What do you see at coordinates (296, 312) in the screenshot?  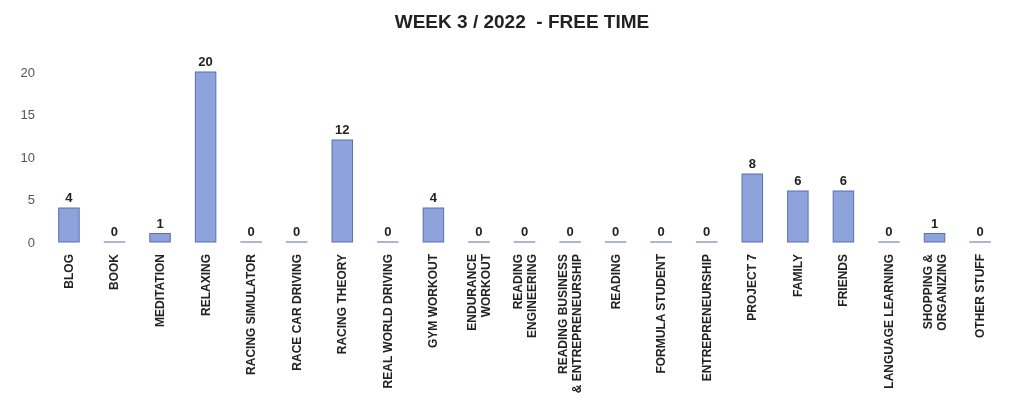 I see `x-tick-label: RACE CAR DRIVING` at bounding box center [296, 312].